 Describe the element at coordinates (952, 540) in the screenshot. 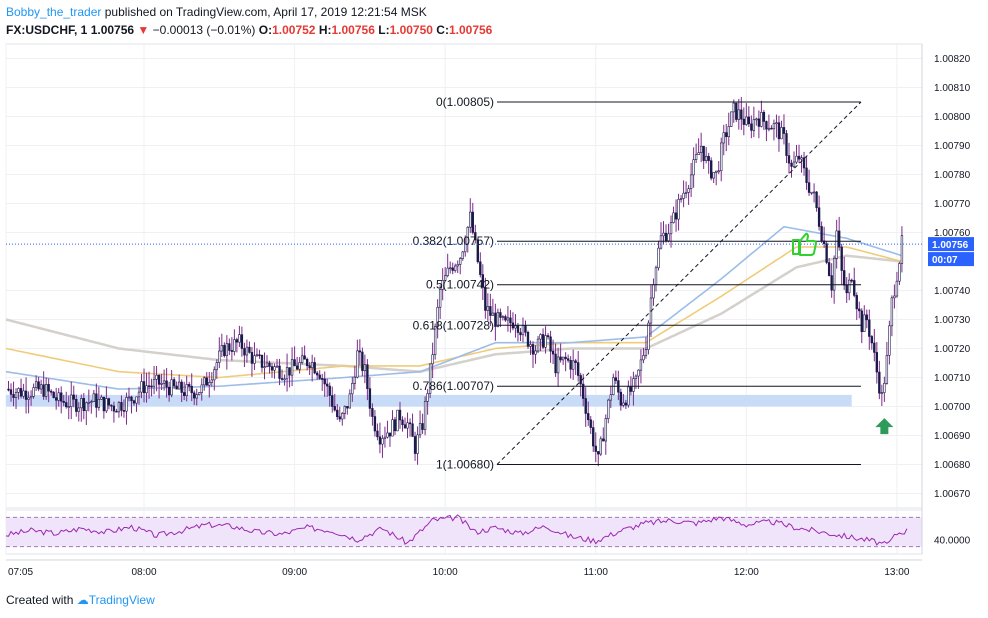

I see `rsi-level-label: 40.0000` at that location.